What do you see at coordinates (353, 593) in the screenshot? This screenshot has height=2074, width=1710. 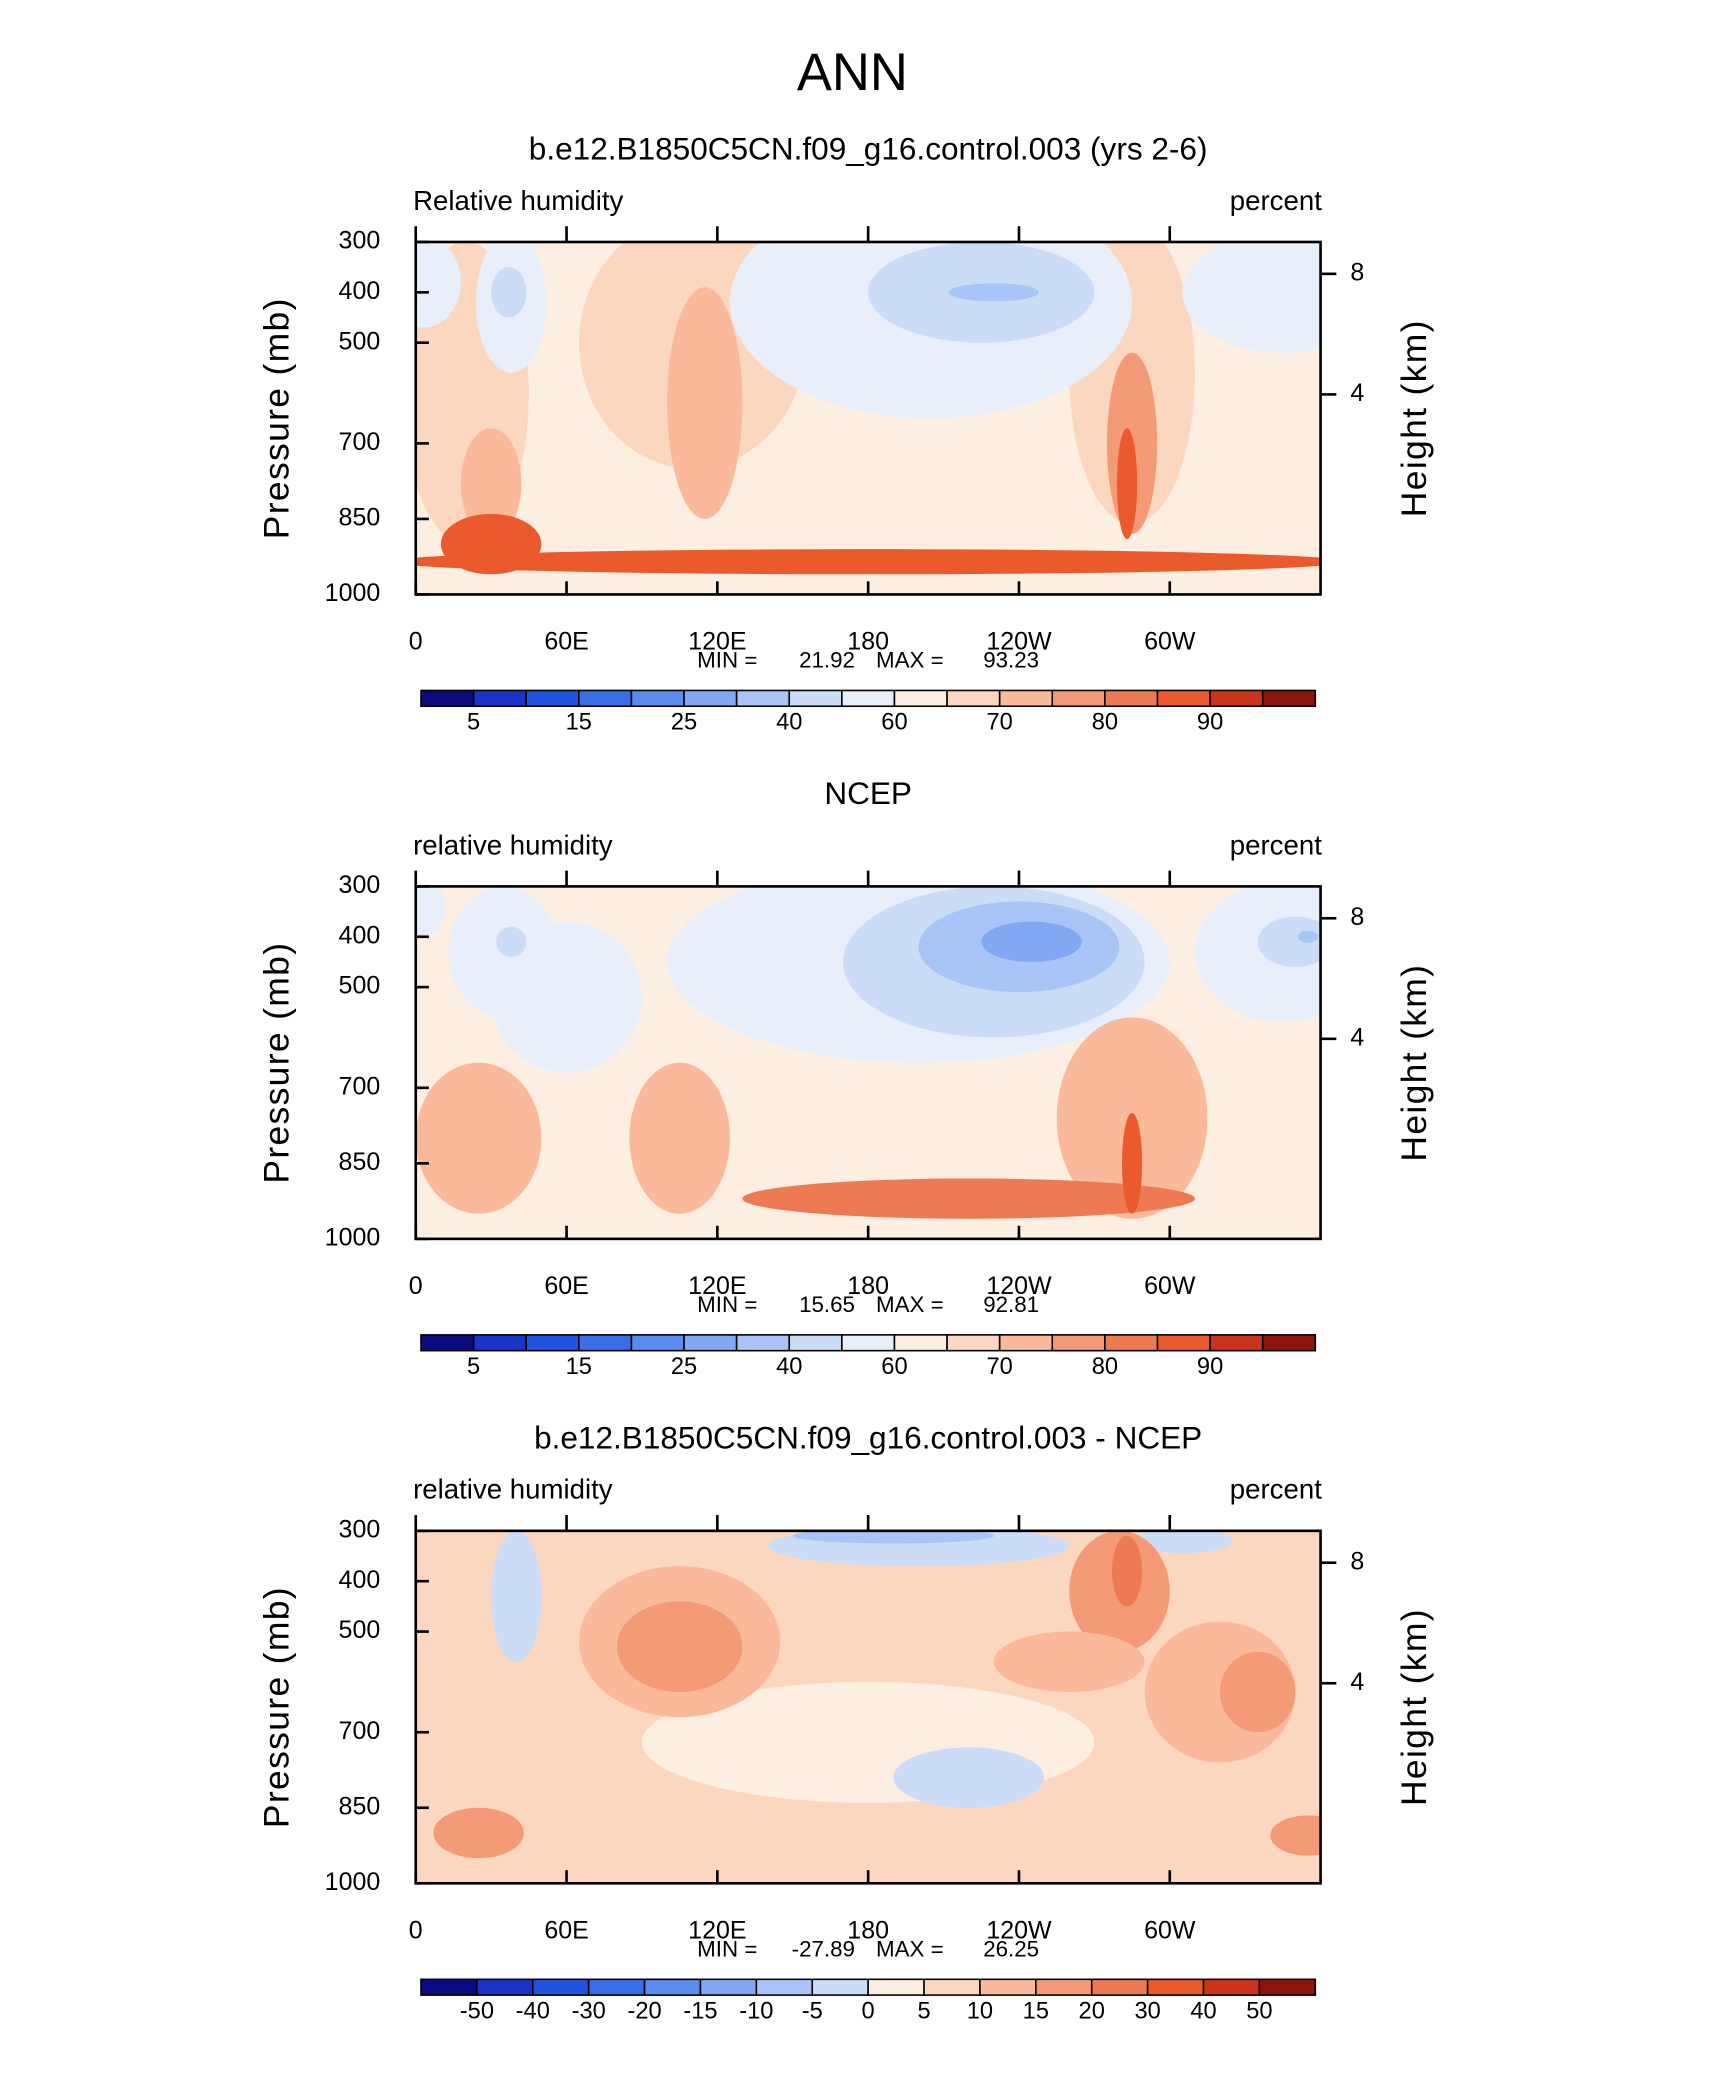 I see `y-tick-label: 1000` at bounding box center [353, 593].